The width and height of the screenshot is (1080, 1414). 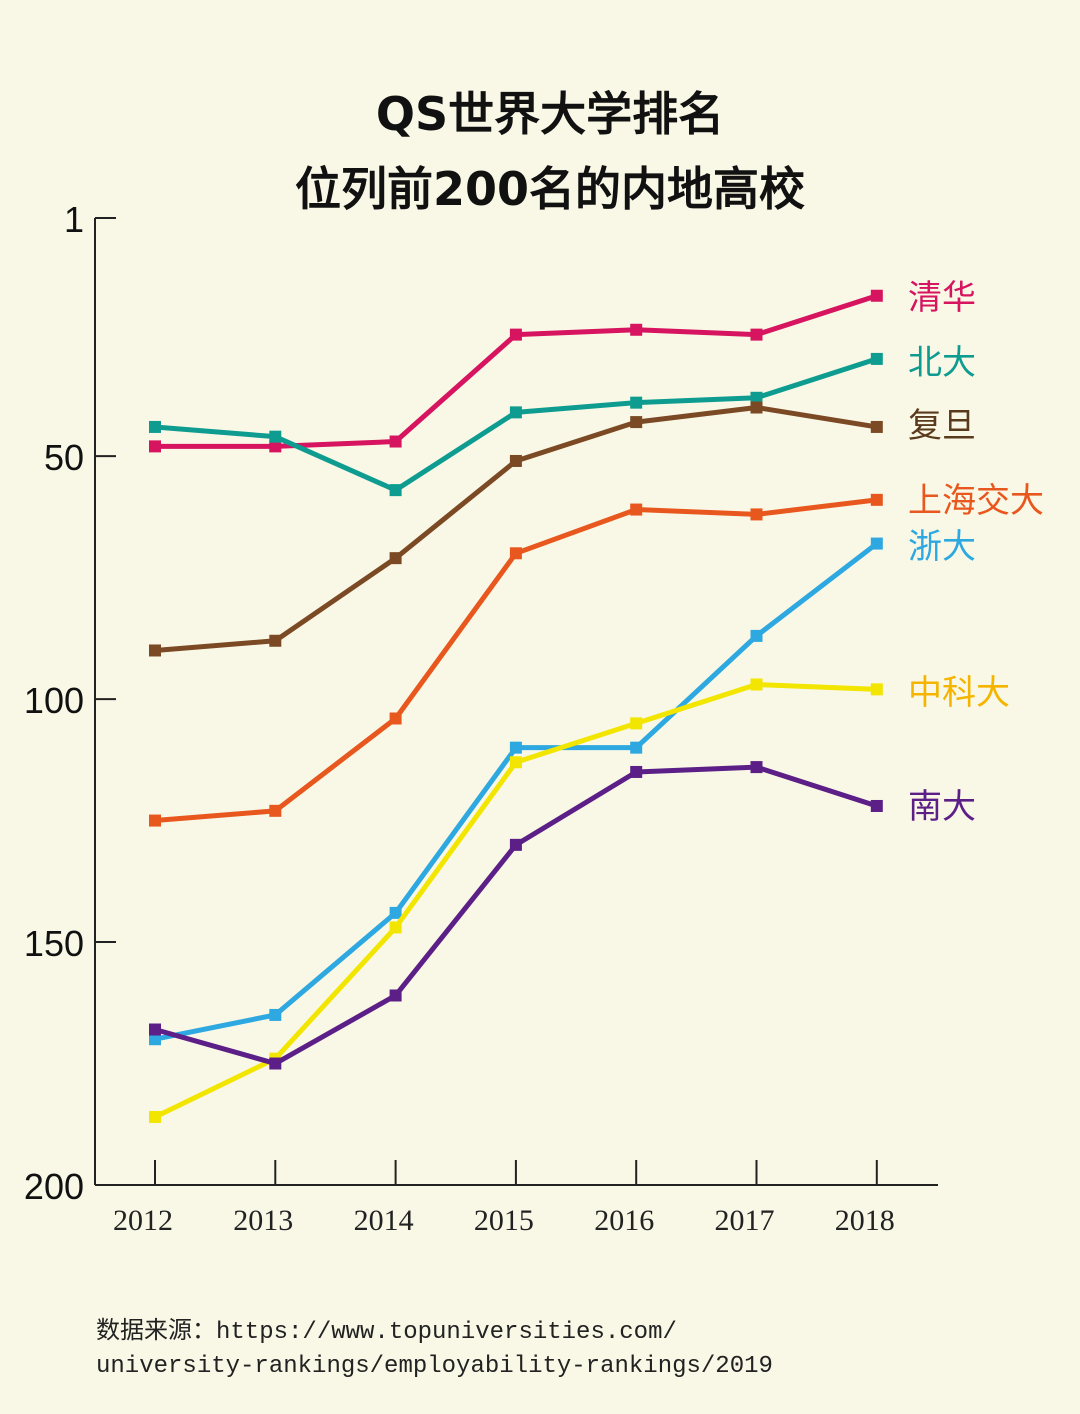 I want to click on series-label: 复旦, so click(x=942, y=426).